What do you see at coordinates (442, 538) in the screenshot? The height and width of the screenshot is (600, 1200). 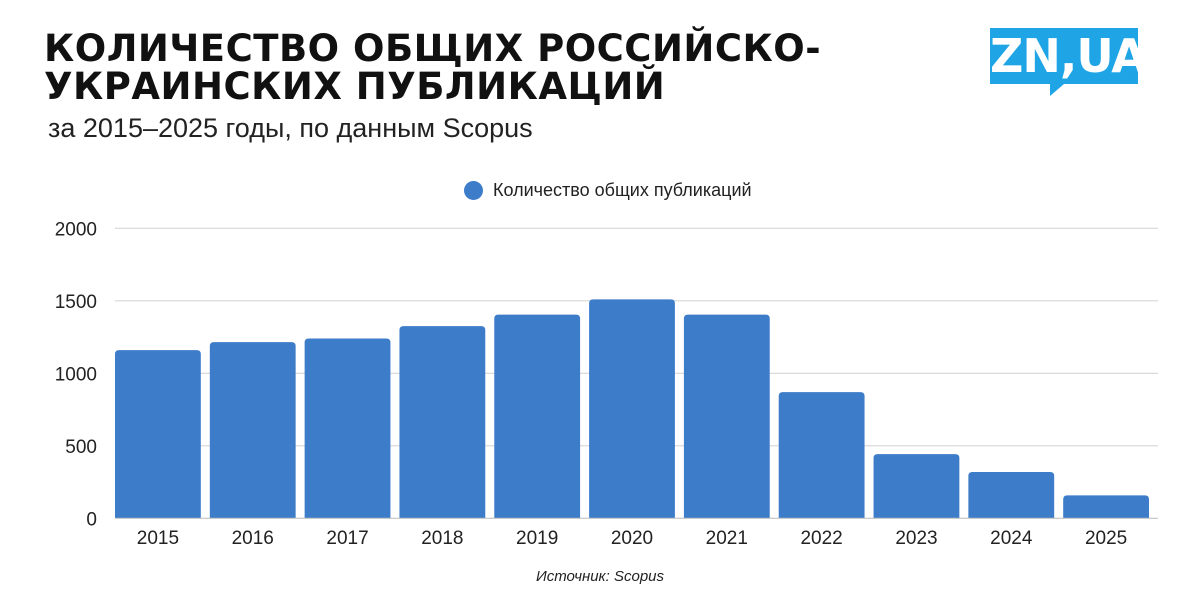 I see `x-tick-label: 2018` at bounding box center [442, 538].